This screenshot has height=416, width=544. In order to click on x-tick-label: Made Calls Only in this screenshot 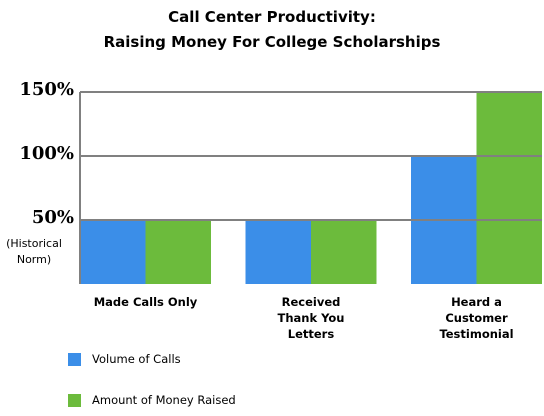, I will do `click(145, 302)`.